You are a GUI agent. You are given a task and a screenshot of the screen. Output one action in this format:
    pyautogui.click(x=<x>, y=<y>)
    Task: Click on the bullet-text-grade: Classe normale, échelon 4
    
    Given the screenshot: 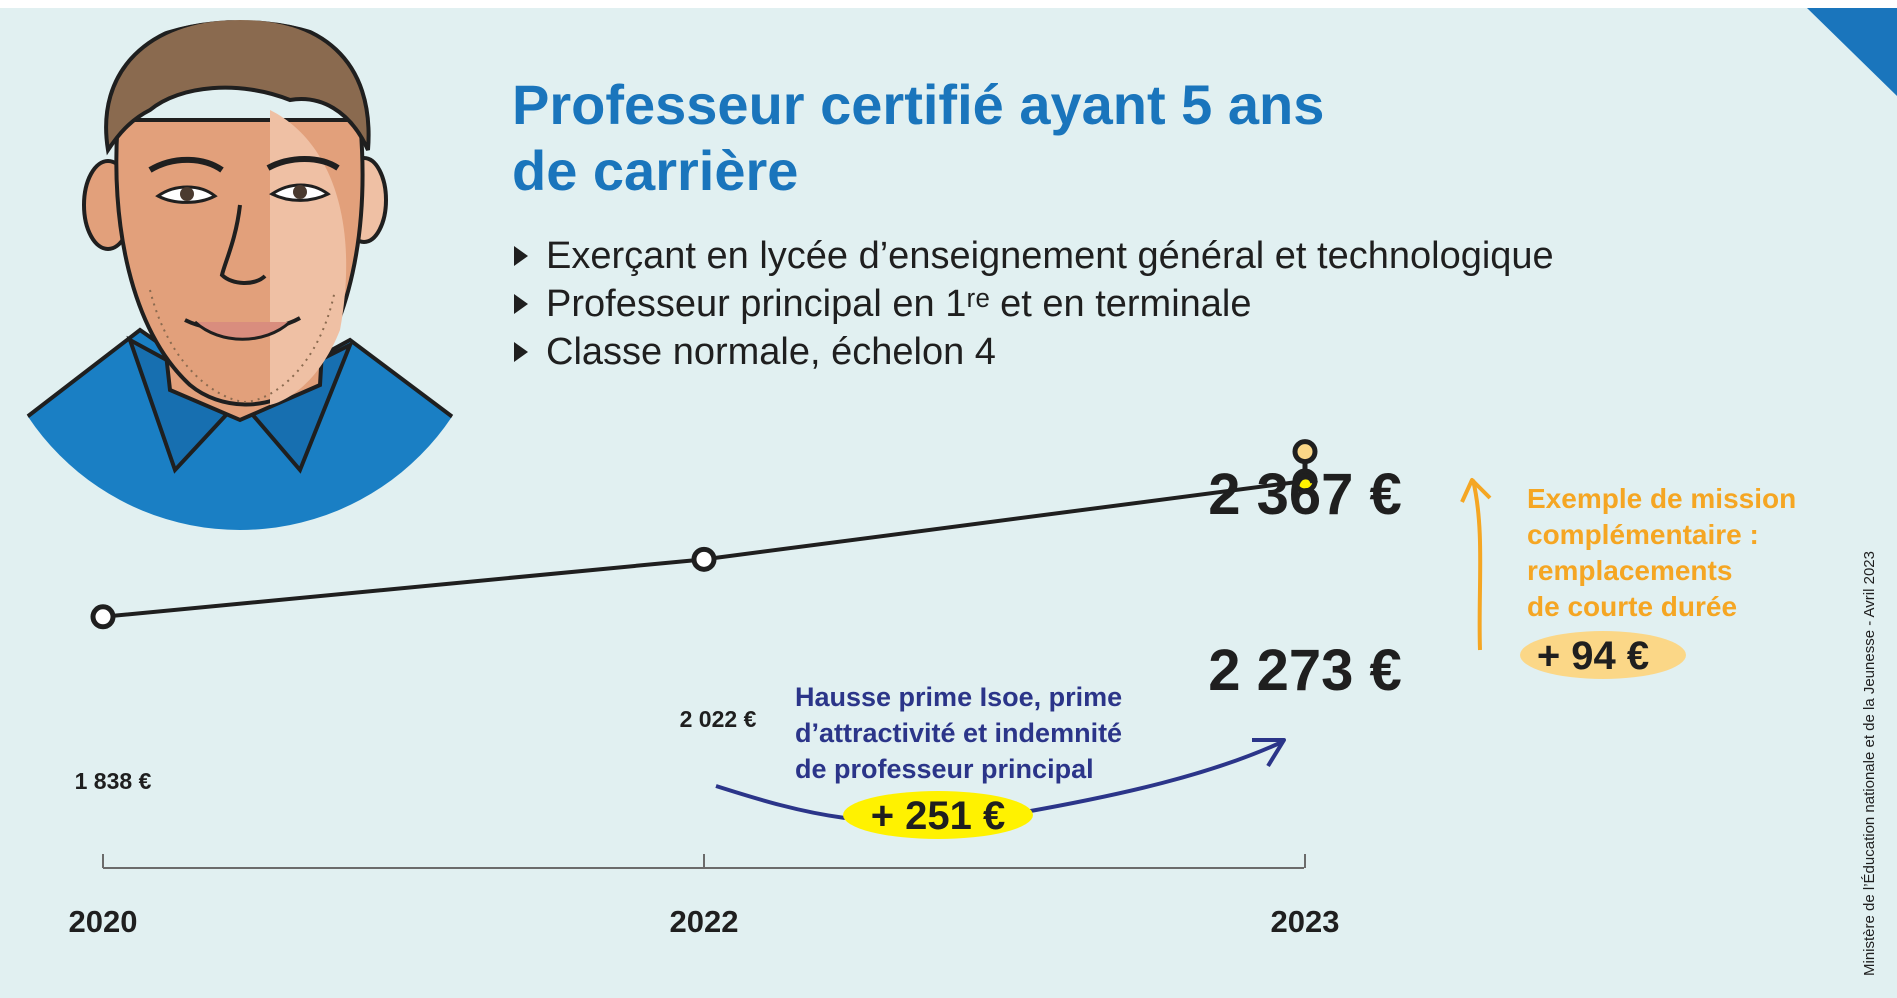 What is the action you would take?
    pyautogui.click(x=771, y=352)
    